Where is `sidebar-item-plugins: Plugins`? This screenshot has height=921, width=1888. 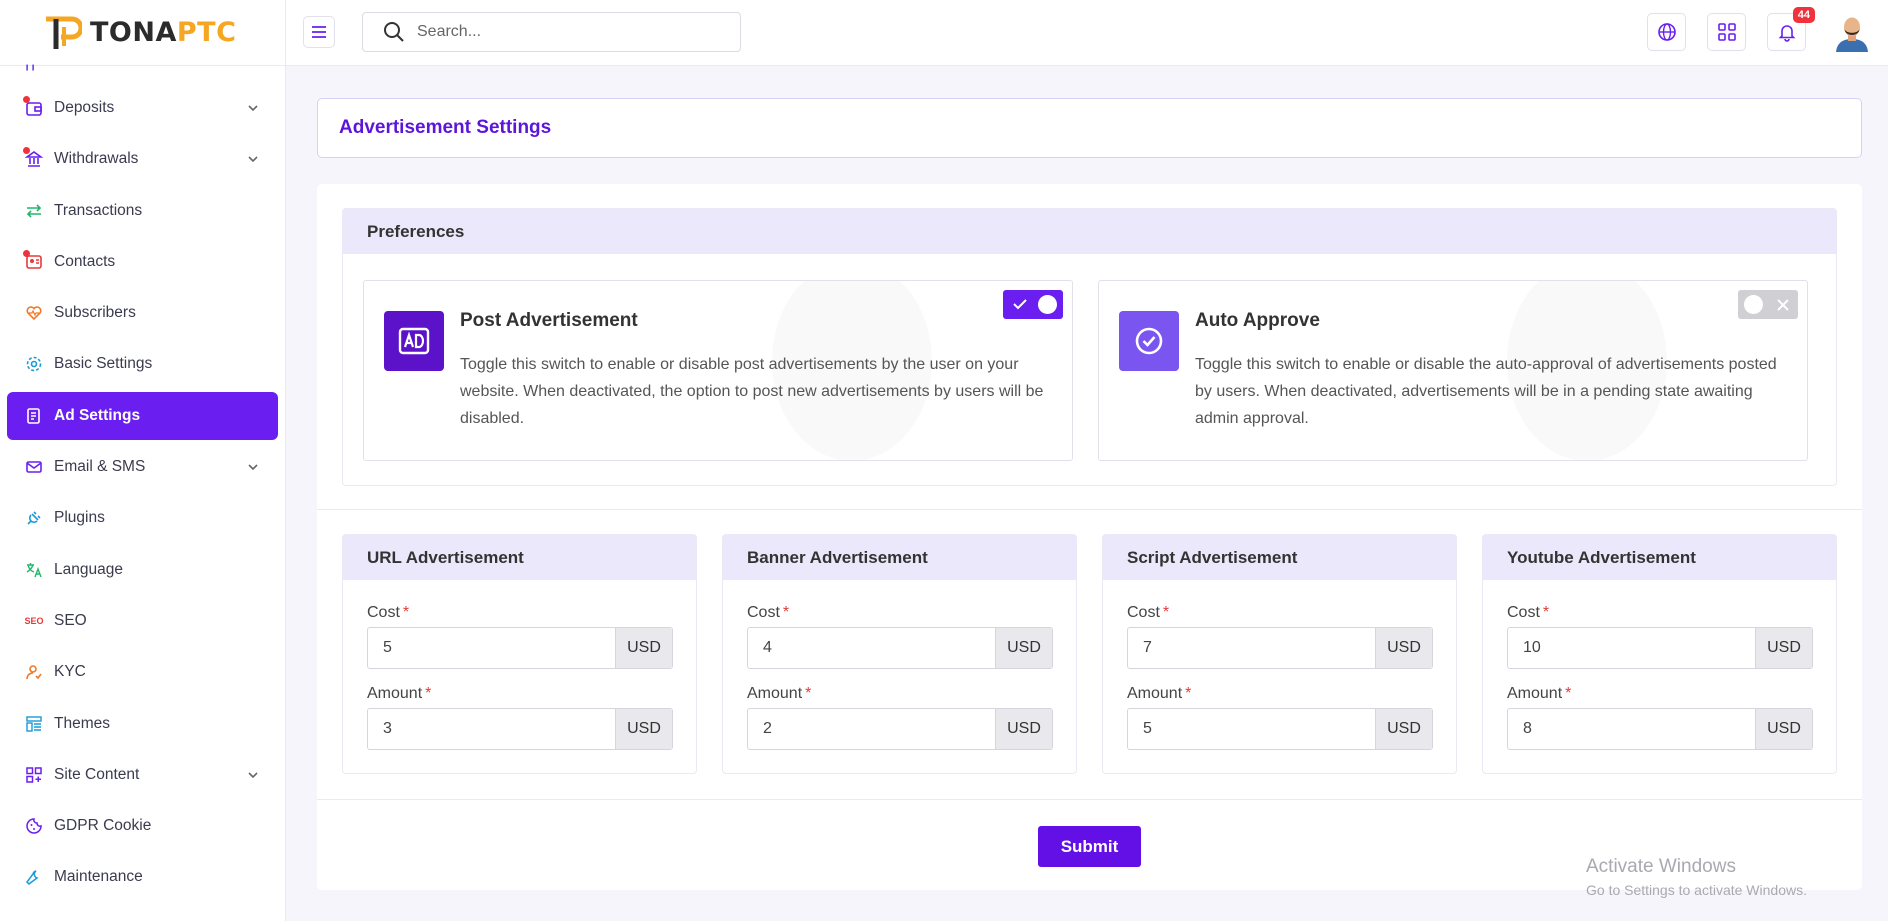
sidebar-item-plugins: Plugins is located at coordinates (142, 518).